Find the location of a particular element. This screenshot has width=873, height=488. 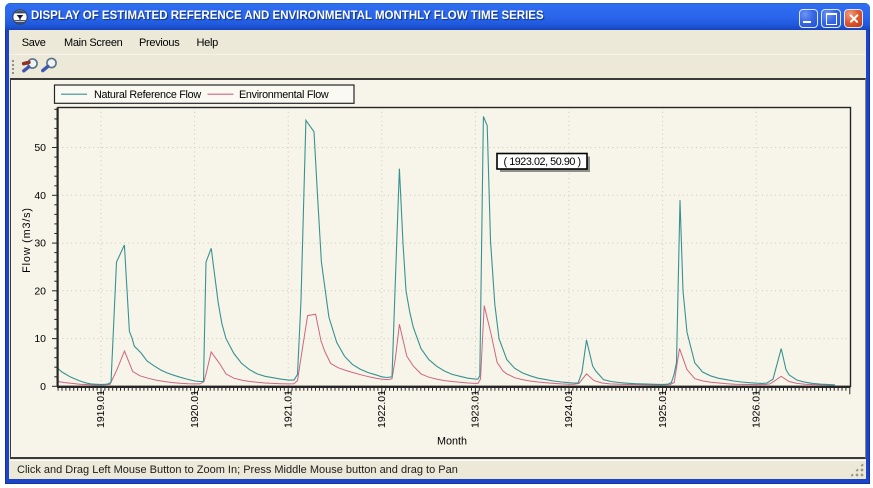

svg-text: 50 is located at coordinates (40, 148).